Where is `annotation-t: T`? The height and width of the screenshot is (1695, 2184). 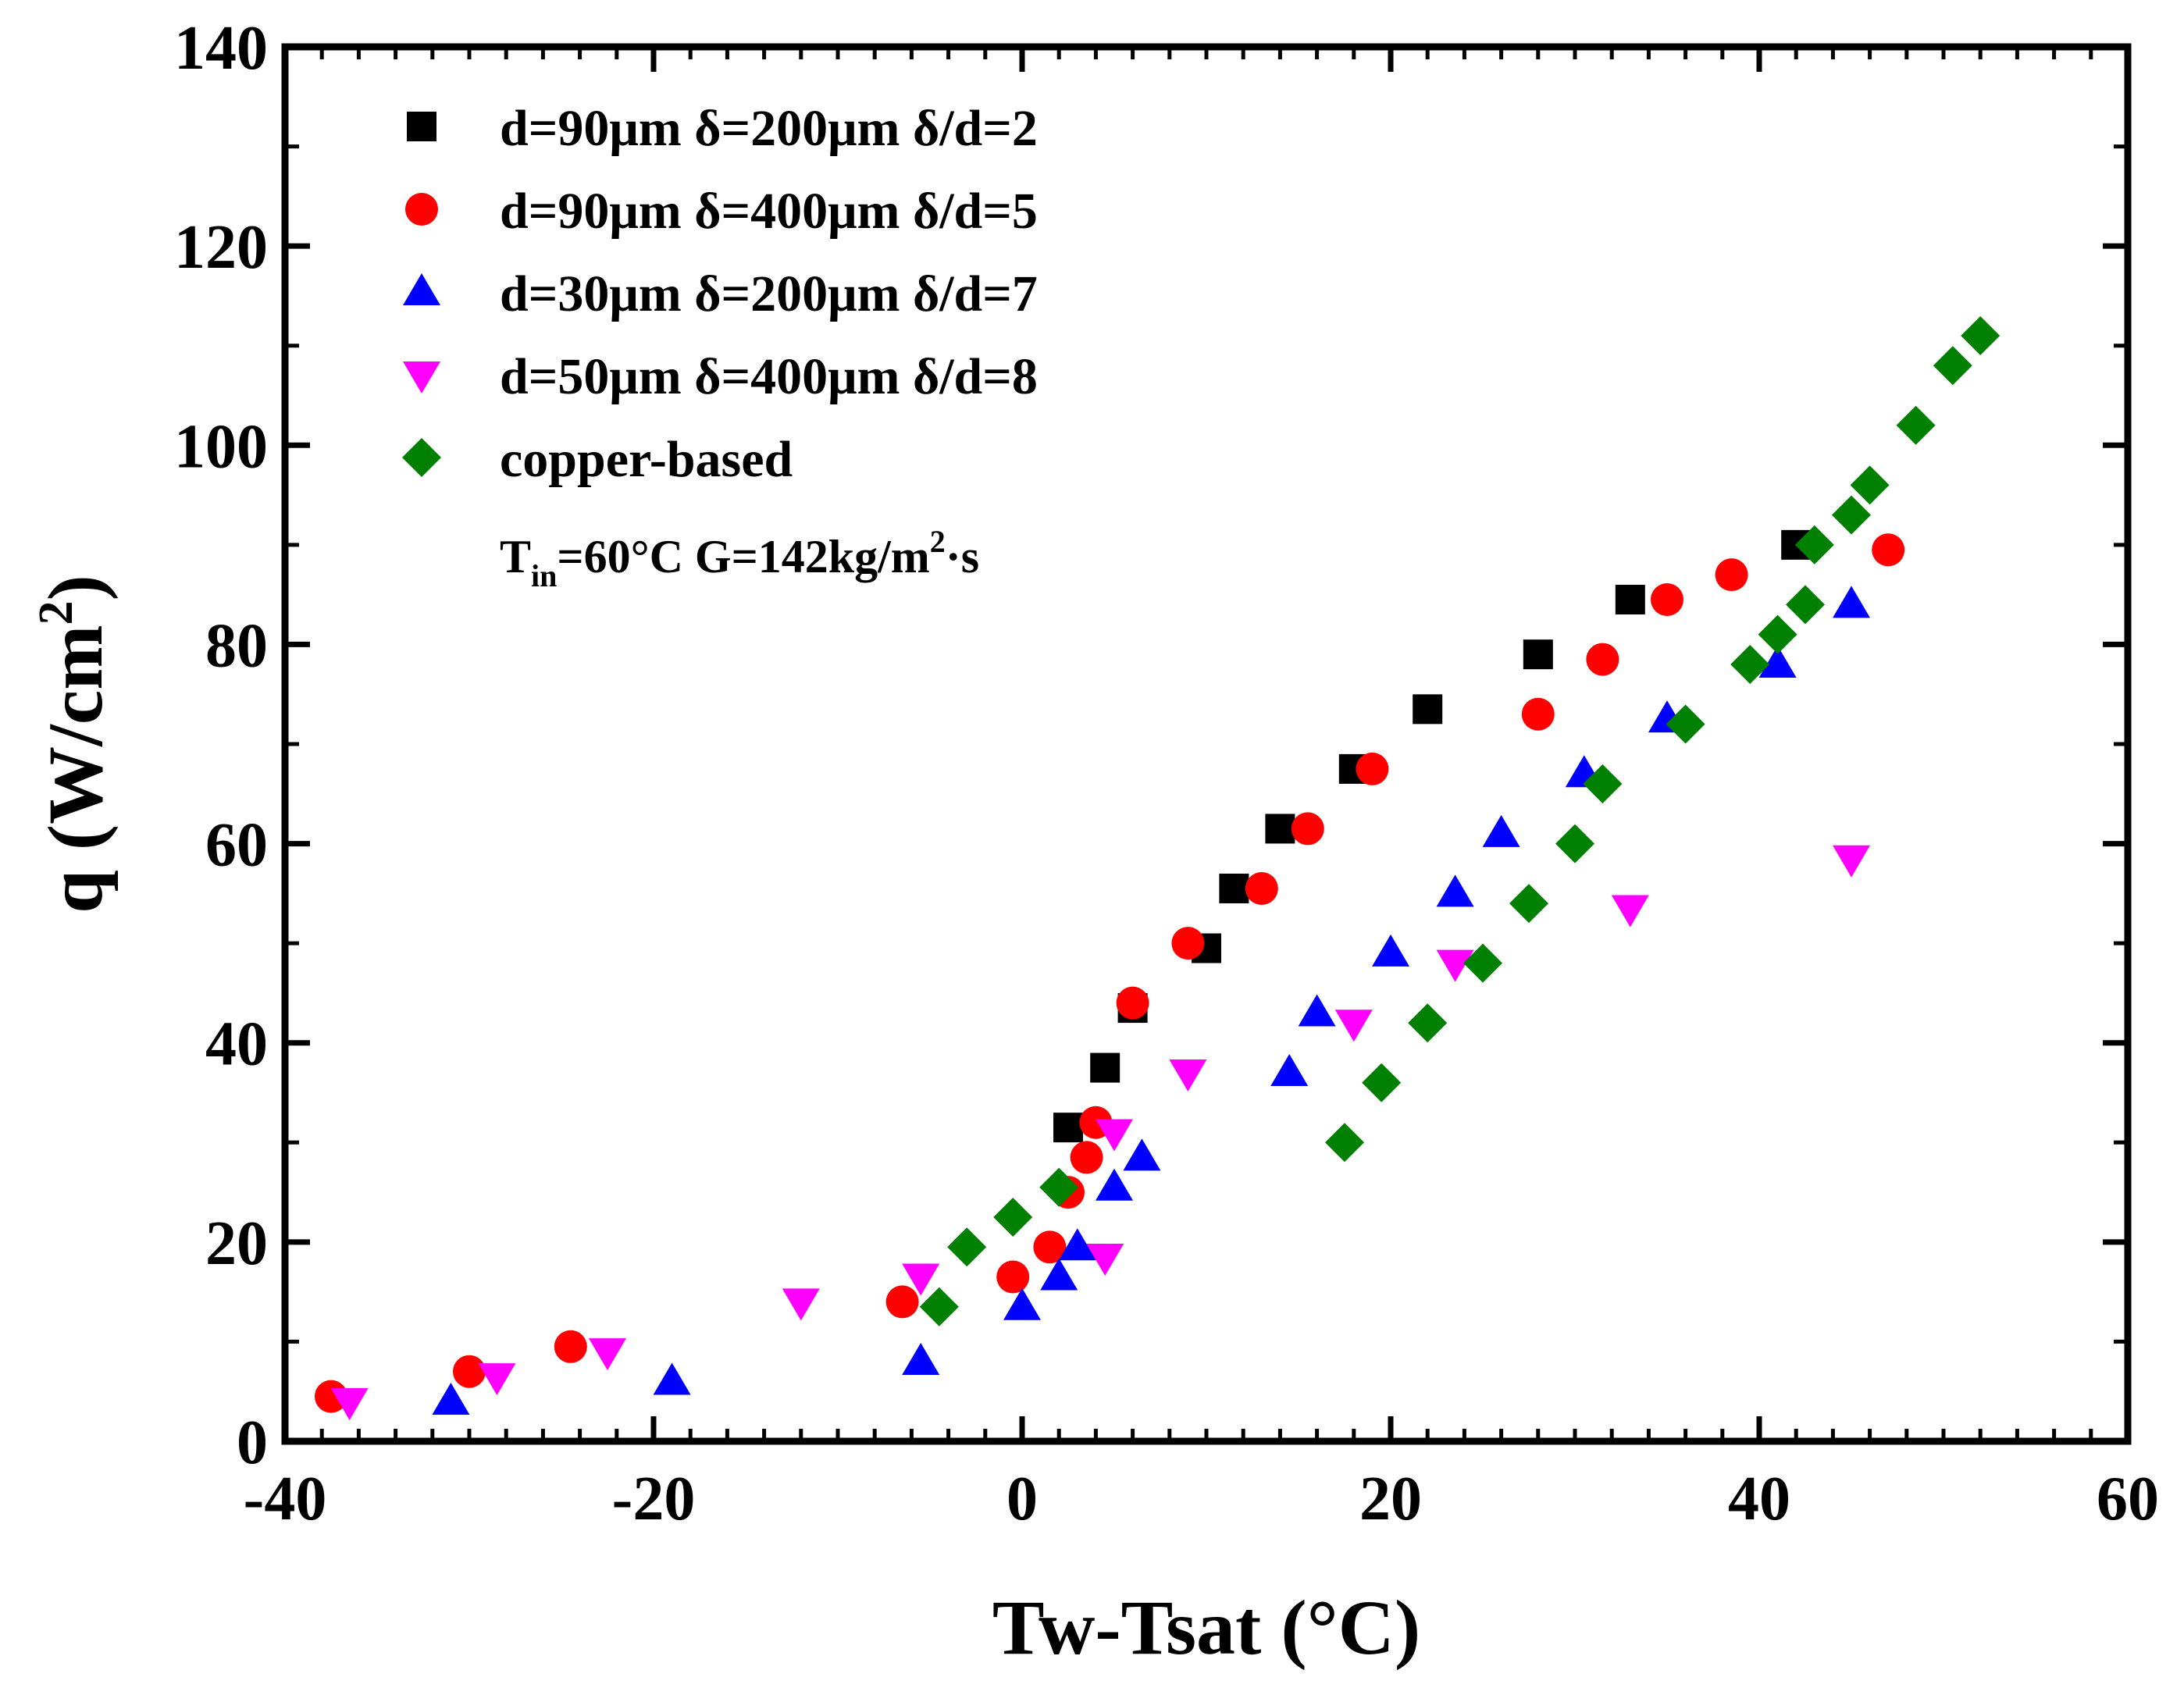 annotation-t: T is located at coordinates (515, 556).